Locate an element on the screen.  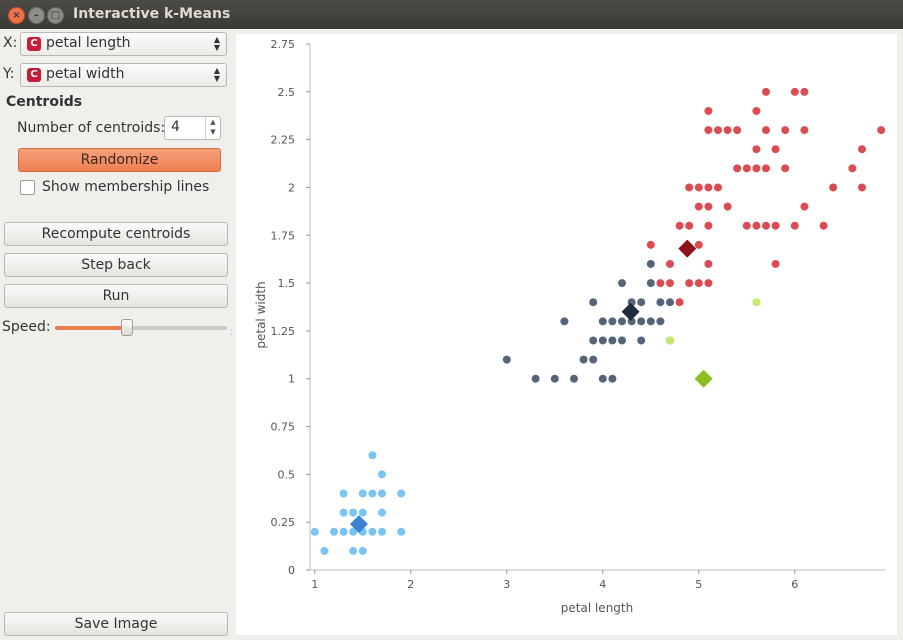
splitter-grip-icon: · · is located at coordinates (231, 332).